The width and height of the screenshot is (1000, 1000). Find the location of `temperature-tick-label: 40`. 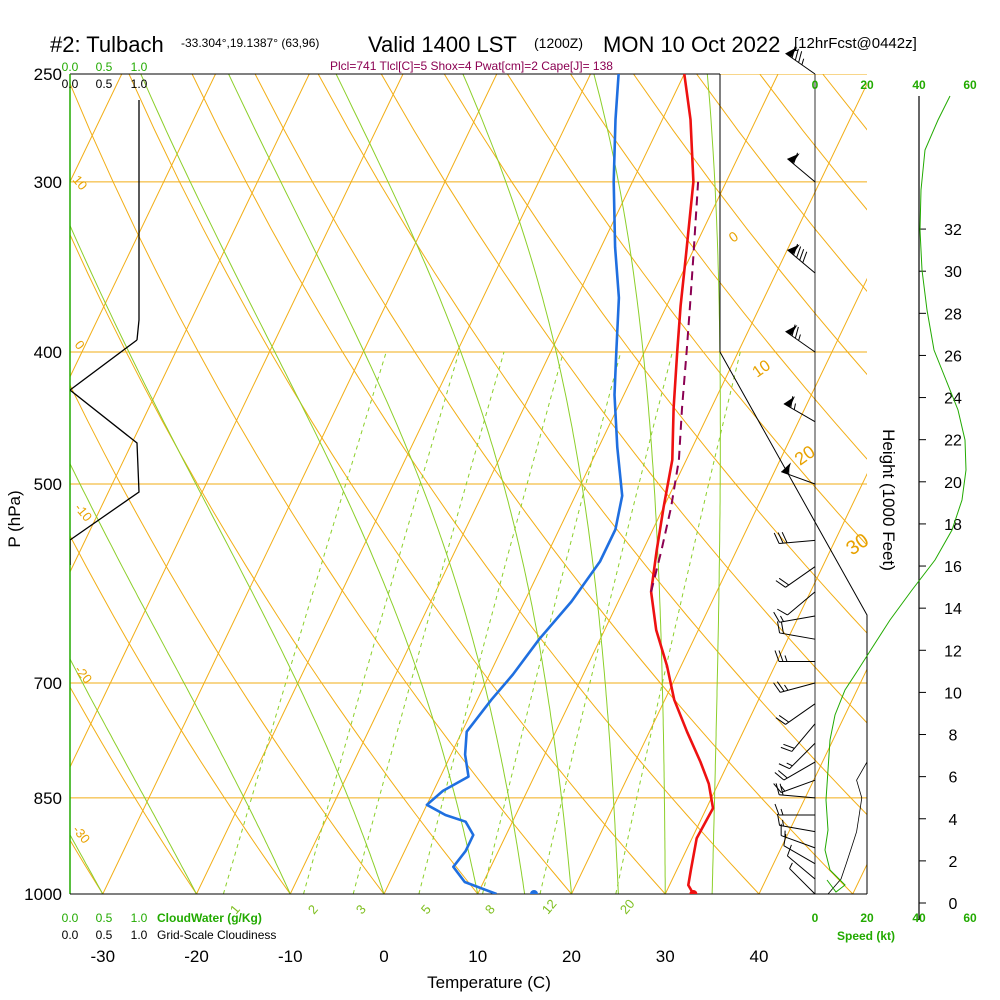

temperature-tick-label: 40 is located at coordinates (759, 956).